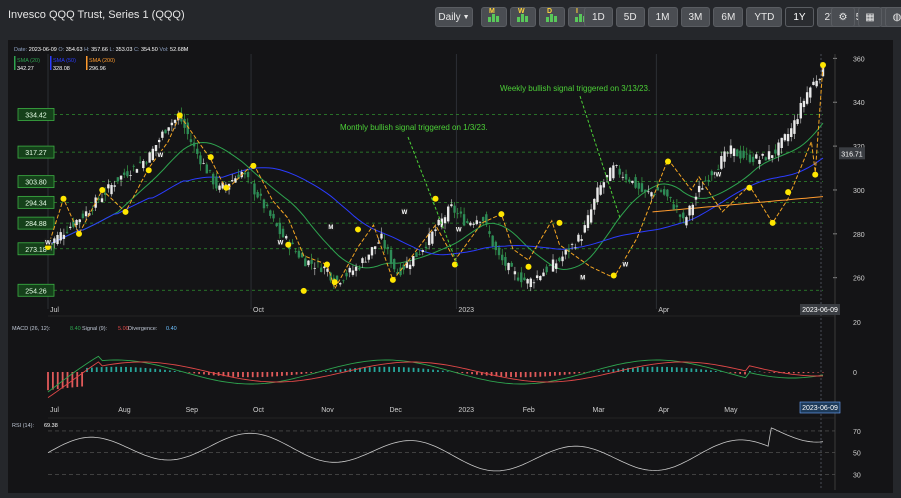 The height and width of the screenshot is (498, 901). What do you see at coordinates (143, 329) in the screenshot?
I see `macd-div-label: Divergence:` at bounding box center [143, 329].